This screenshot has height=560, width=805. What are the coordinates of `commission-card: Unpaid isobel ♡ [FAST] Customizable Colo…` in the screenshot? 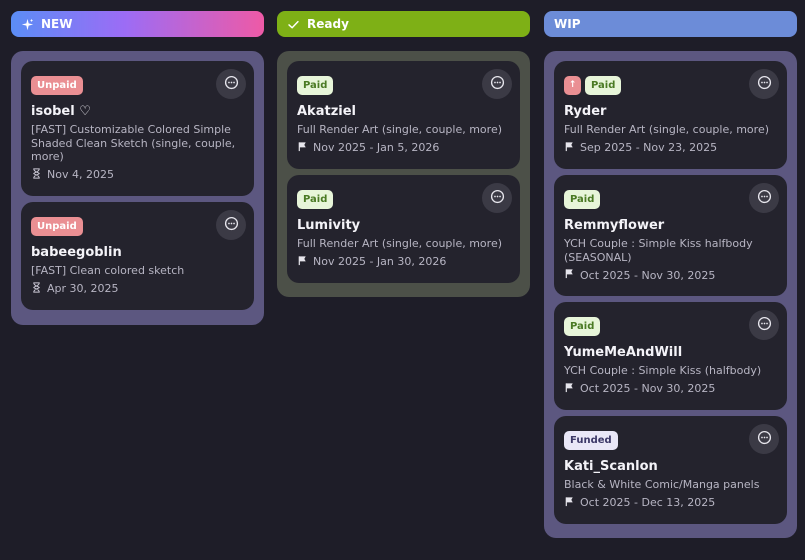 It's located at (137, 128).